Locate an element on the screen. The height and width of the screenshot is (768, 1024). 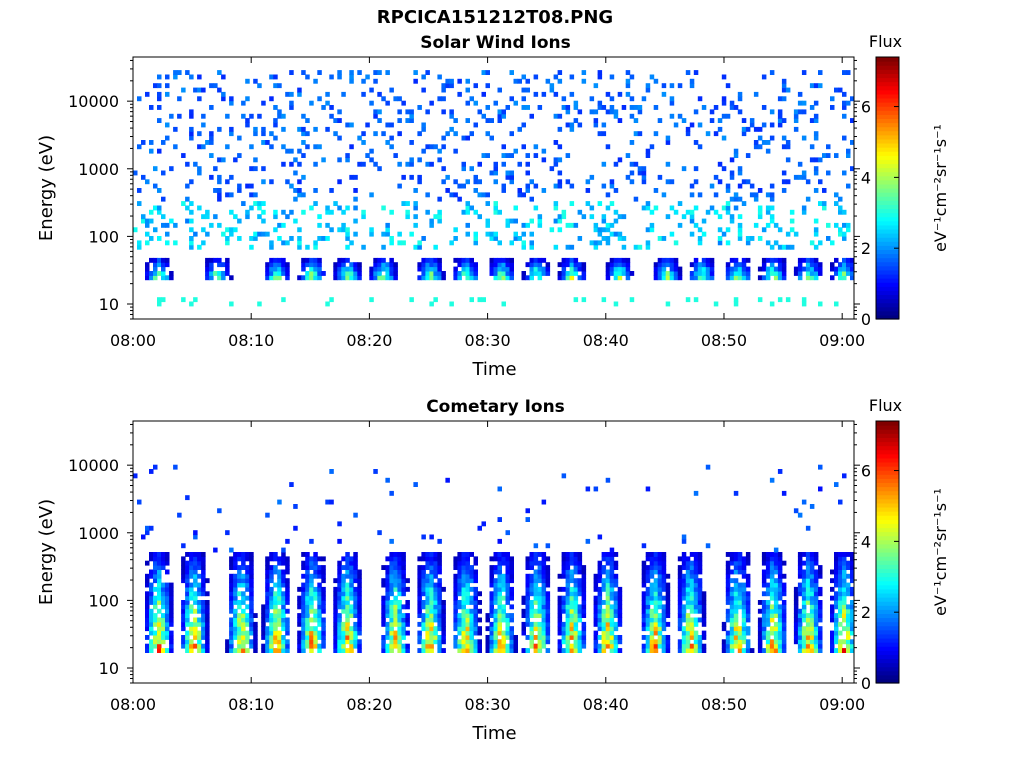
x-tick-label: 08:30 is located at coordinates (488, 340).